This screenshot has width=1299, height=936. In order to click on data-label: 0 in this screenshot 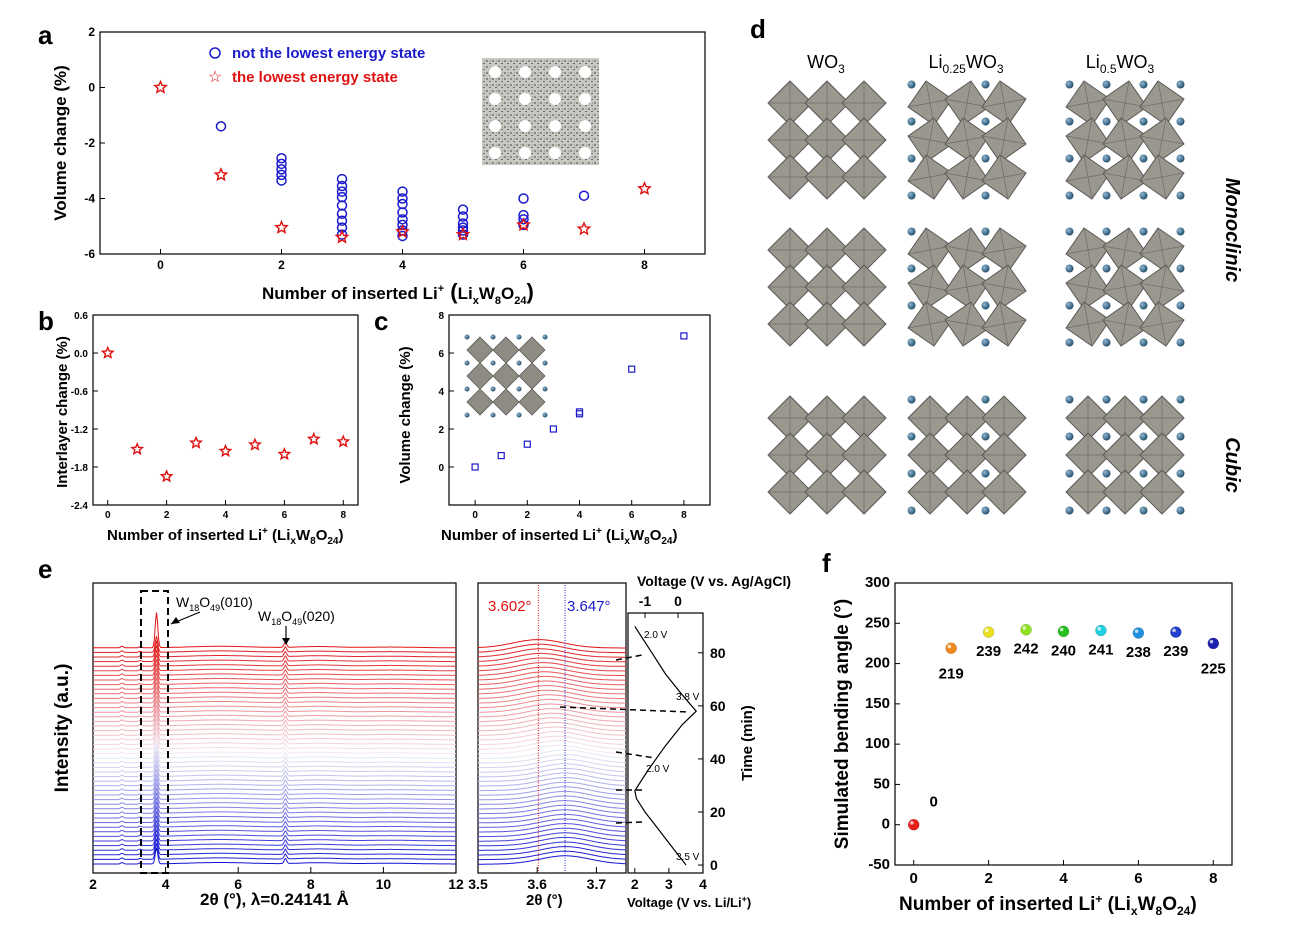, I will do `click(934, 802)`.